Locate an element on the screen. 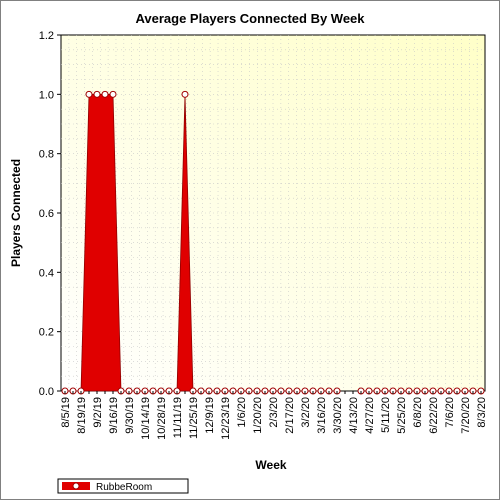 This screenshot has width=500, height=500. legend-box is located at coordinates (123, 486).